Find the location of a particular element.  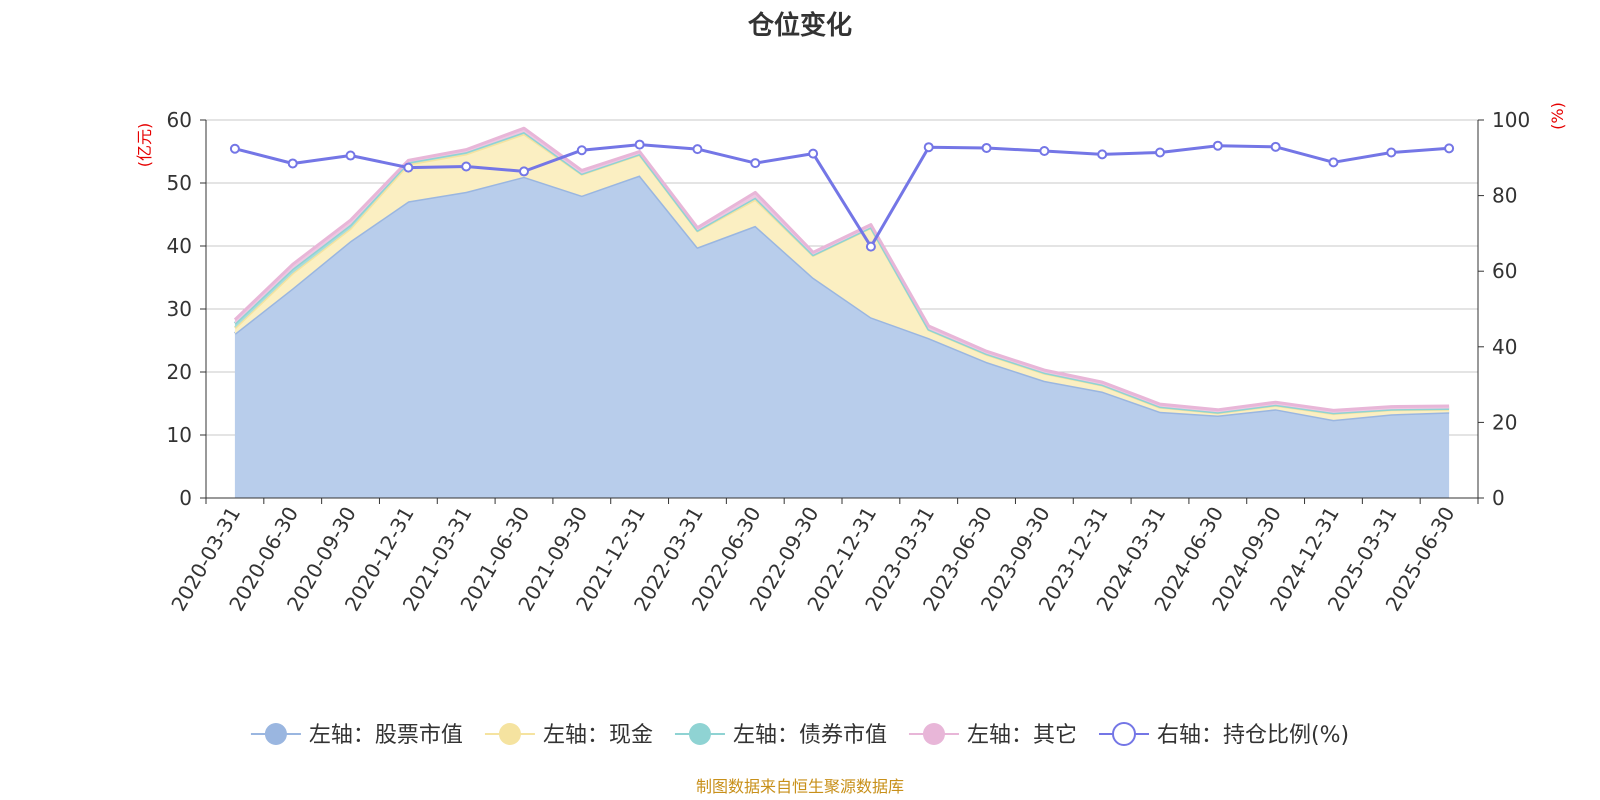

legend: 左轴：股票市值 左轴：现金 左轴：债券市值 左轴：其它 右轴：持仓比例(%) is located at coordinates (799, 735).